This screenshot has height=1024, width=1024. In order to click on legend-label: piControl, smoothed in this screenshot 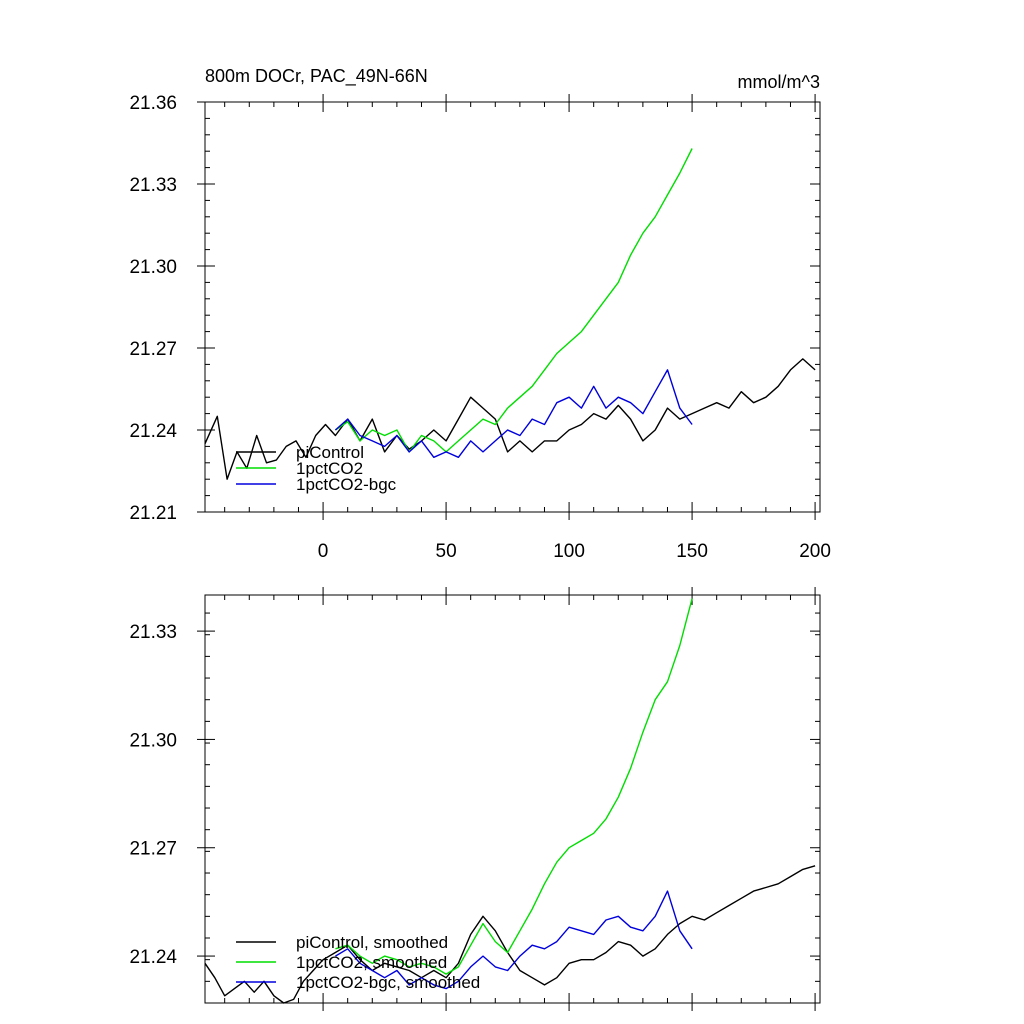, I will do `click(372, 942)`.